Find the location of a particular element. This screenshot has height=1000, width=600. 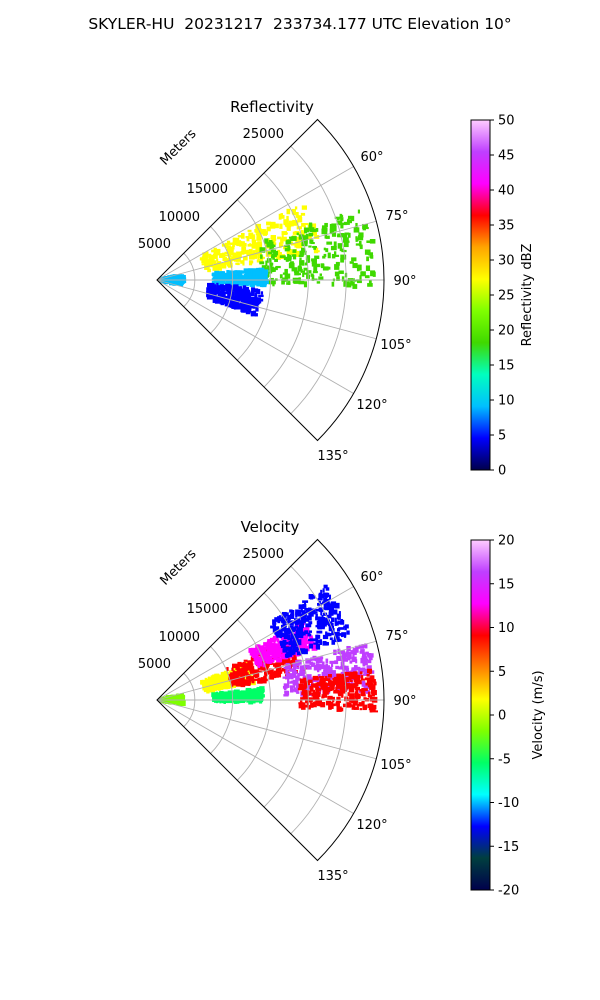

reflectivity-r-tick-10000: 10000 is located at coordinates (179, 217).